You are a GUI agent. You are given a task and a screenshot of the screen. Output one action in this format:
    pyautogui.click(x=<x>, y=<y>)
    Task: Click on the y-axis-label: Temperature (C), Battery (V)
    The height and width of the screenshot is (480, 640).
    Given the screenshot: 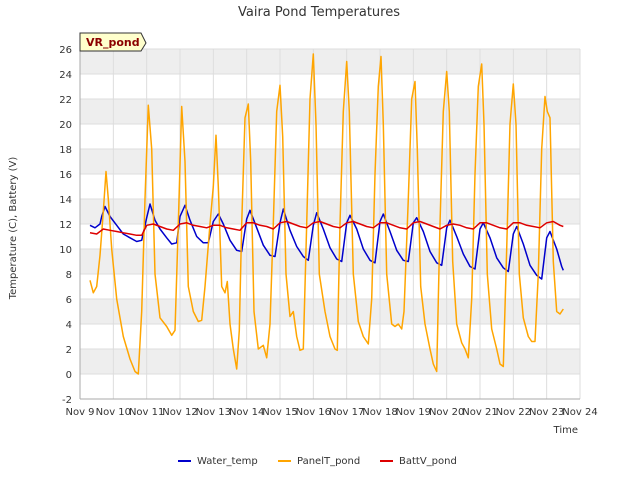 What is the action you would take?
    pyautogui.click(x=13, y=229)
    